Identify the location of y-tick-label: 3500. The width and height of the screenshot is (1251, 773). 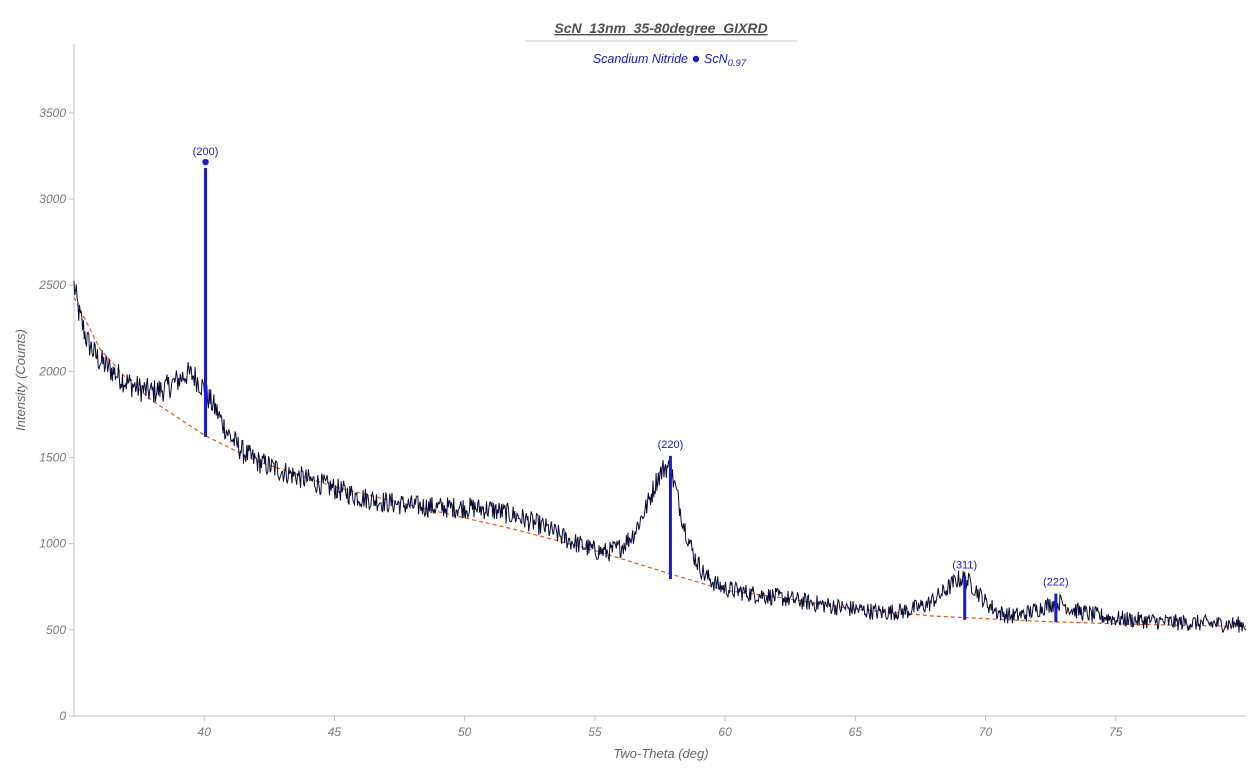
(52, 113).